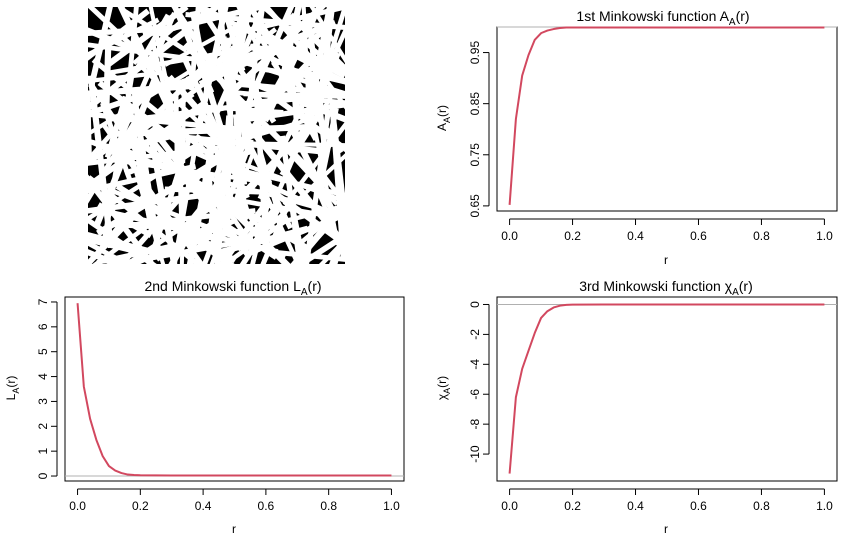 This screenshot has width=866, height=540. I want to click on y-tick-label: 0.95, so click(475, 53).